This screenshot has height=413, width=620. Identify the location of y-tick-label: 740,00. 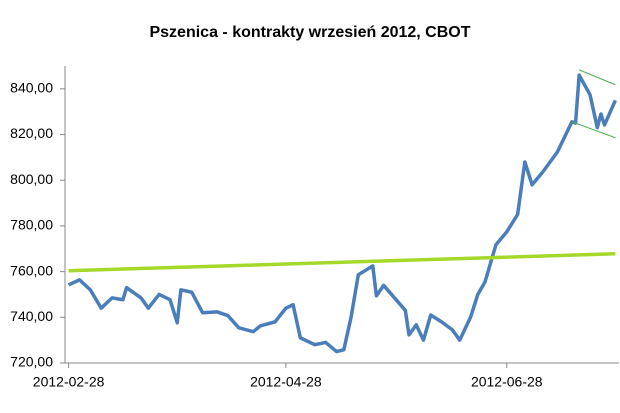
(31, 316).